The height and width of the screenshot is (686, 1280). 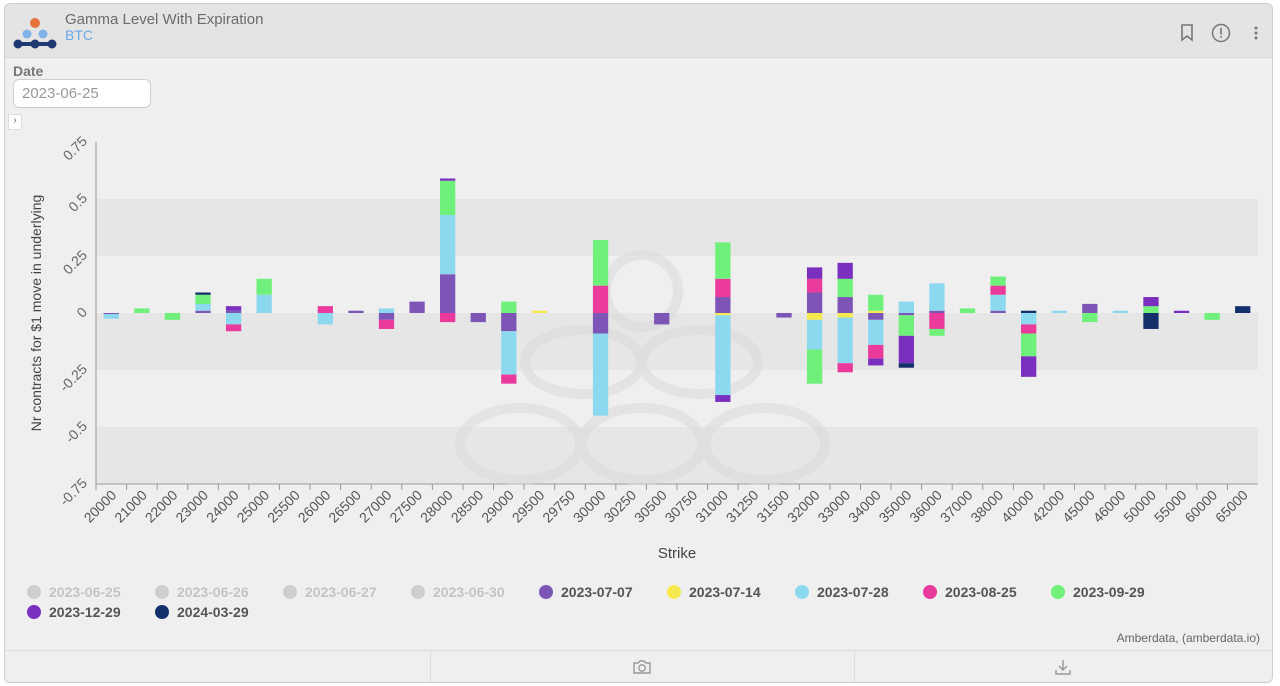 What do you see at coordinates (853, 592) in the screenshot?
I see `legend-label: 2023-07-28` at bounding box center [853, 592].